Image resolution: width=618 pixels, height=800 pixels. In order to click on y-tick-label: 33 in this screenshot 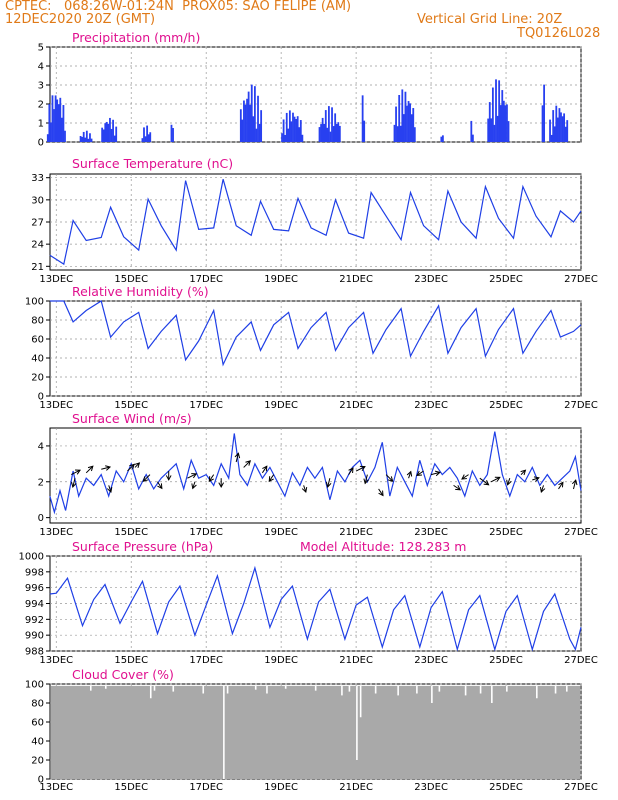, I will do `click(37, 178)`.